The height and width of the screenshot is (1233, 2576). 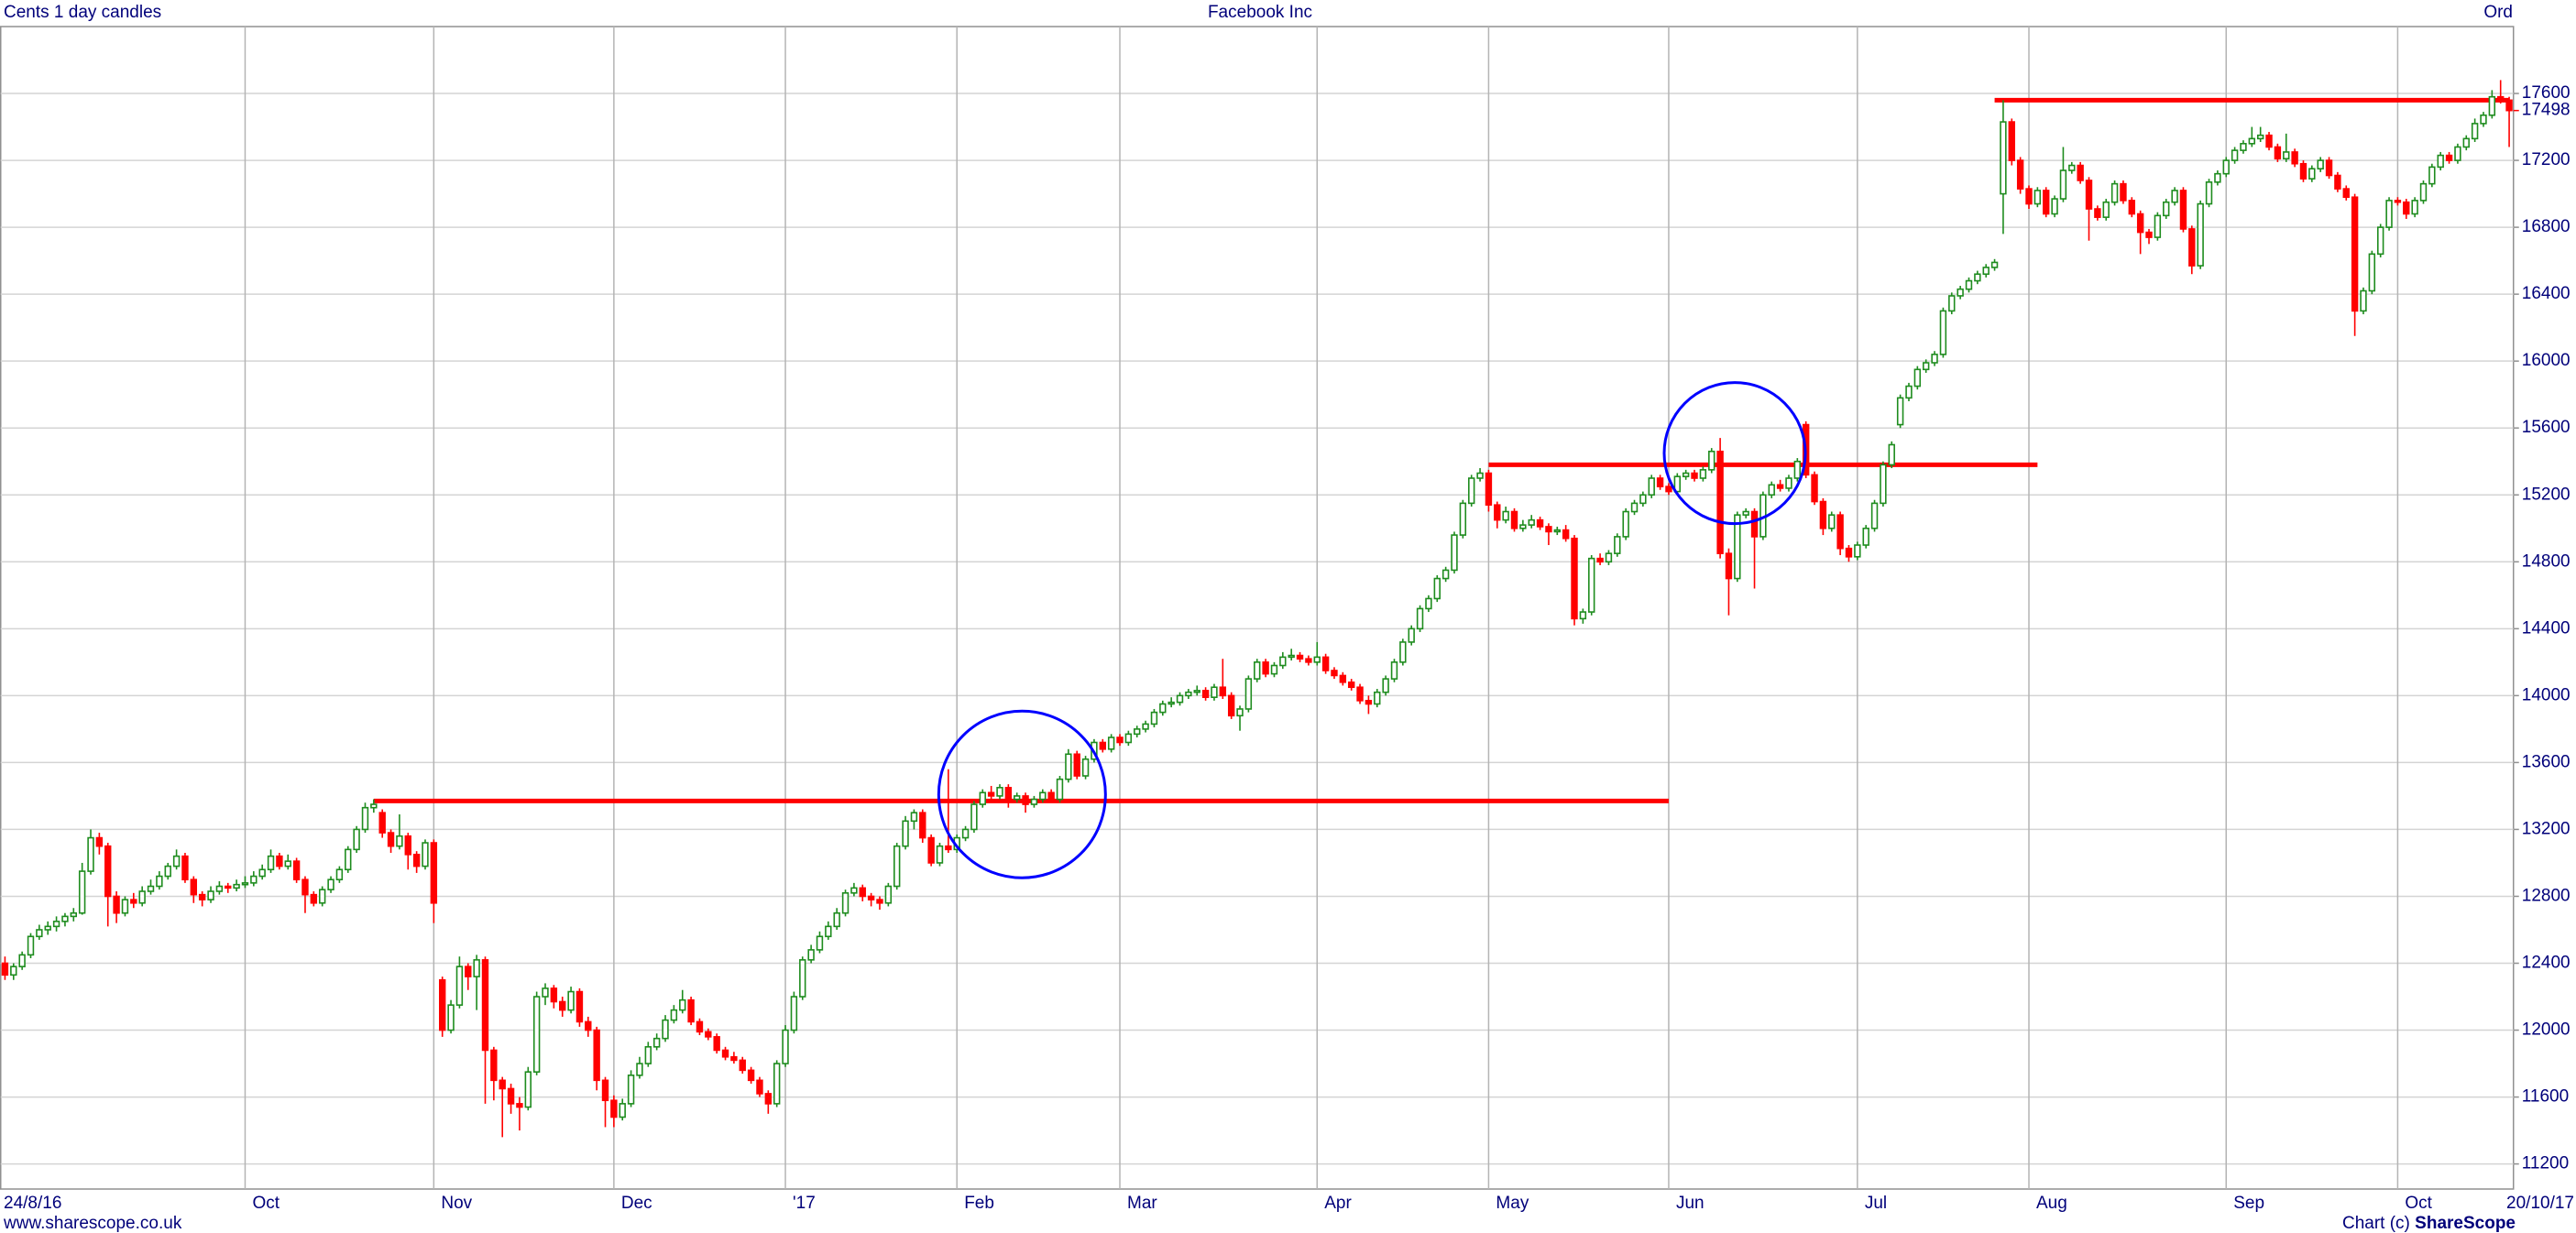 What do you see at coordinates (1876, 1203) in the screenshot?
I see `x-tick-label: Jul` at bounding box center [1876, 1203].